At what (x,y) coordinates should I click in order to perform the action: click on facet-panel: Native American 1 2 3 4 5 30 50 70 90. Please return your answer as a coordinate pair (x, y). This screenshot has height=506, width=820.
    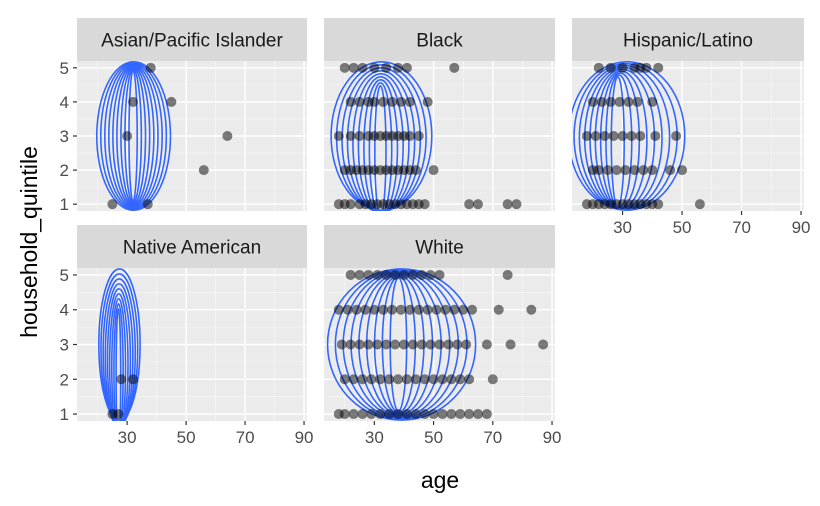
    Looking at the image, I should click on (187, 336).